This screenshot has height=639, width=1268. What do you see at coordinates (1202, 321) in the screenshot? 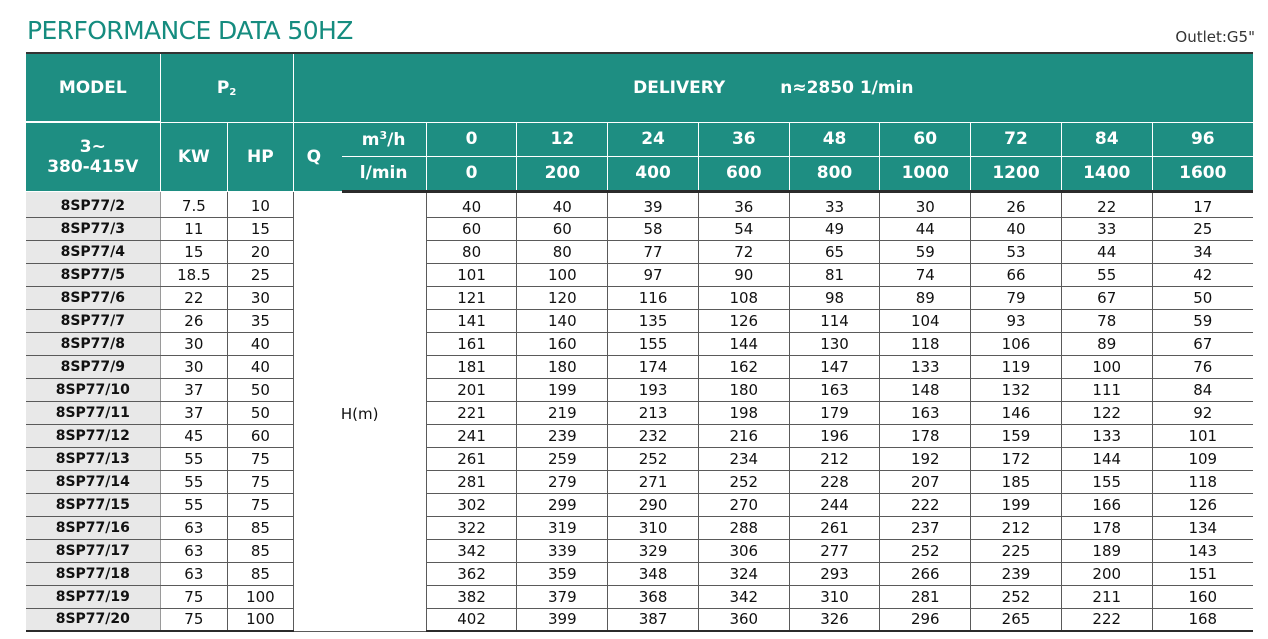
I see `head-value-cell: 59` at bounding box center [1202, 321].